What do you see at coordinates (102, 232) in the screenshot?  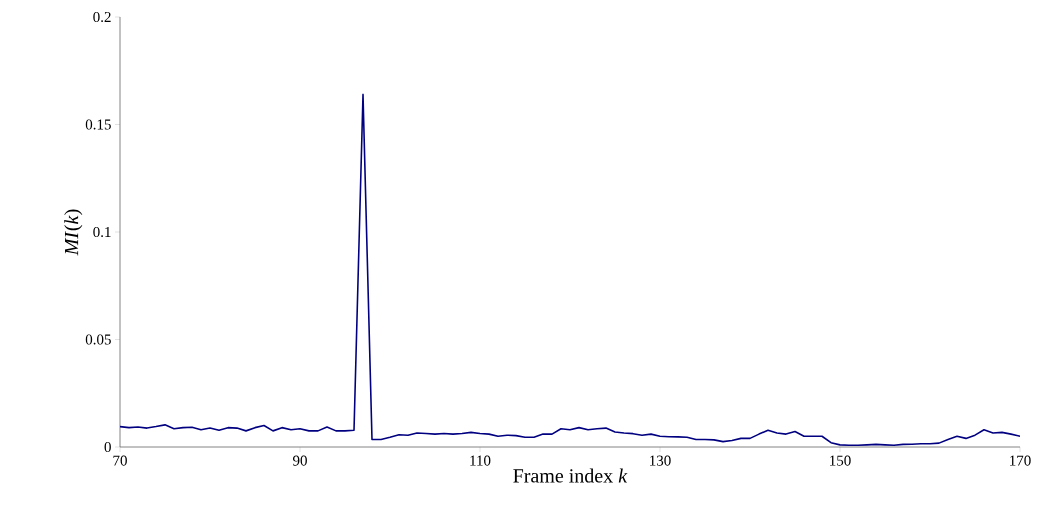 I see `y-tick-label: 0.1` at bounding box center [102, 232].